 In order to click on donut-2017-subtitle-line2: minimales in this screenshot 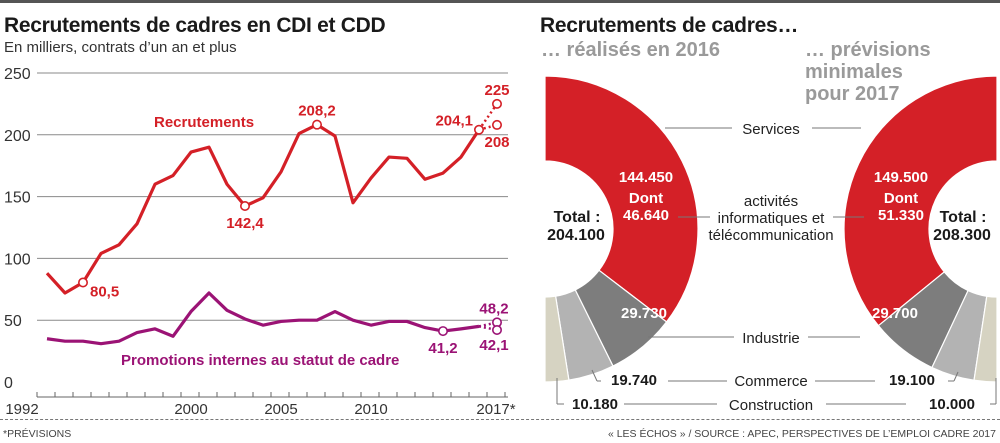, I will do `click(854, 72)`.